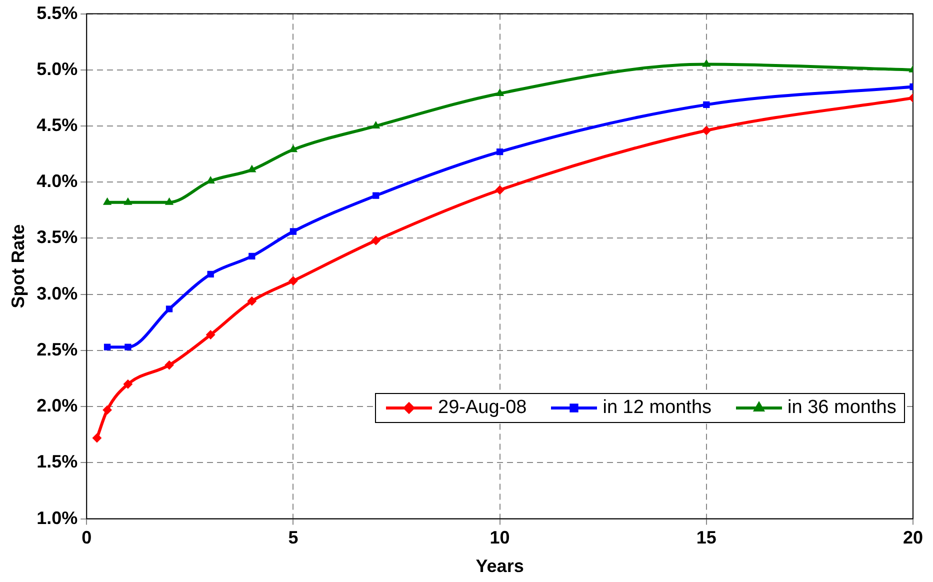  I want to click on y-tick-label: 3.5%, so click(57, 237).